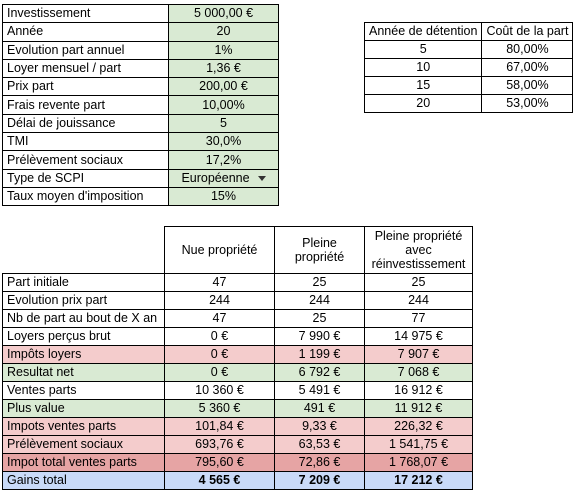 The height and width of the screenshot is (500, 575). I want to click on results-header: Pleine propriété avec réinvestissement, so click(418, 250).